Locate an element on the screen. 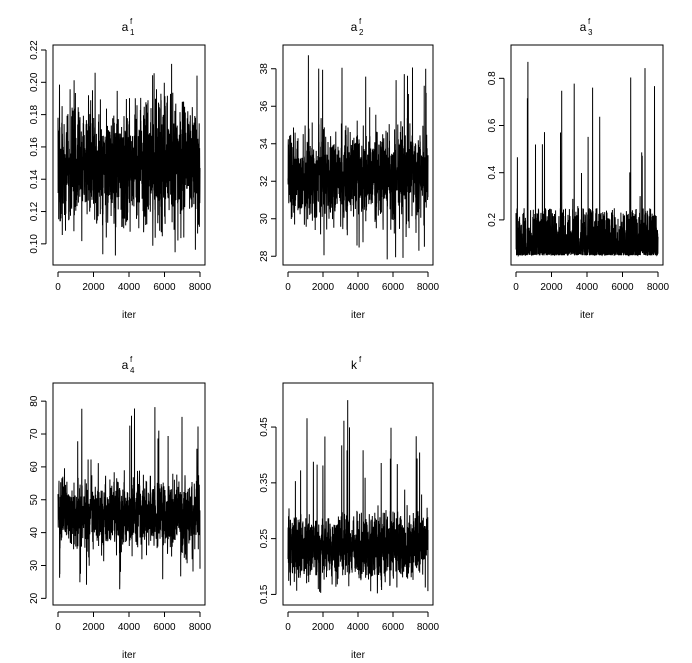  y-tick-label: 0.2 is located at coordinates (492, 220).